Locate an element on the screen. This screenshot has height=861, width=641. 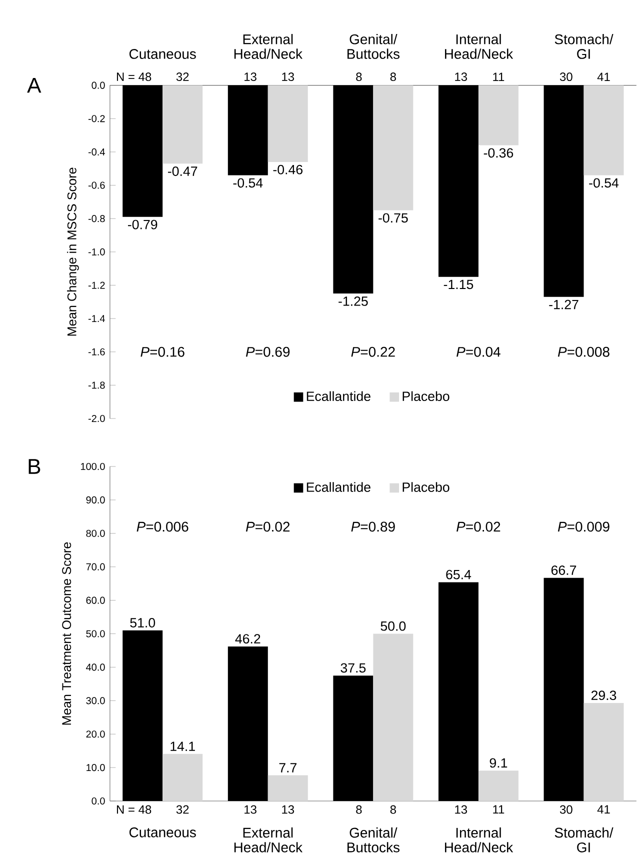
data-label: -0.46 is located at coordinates (287, 169).